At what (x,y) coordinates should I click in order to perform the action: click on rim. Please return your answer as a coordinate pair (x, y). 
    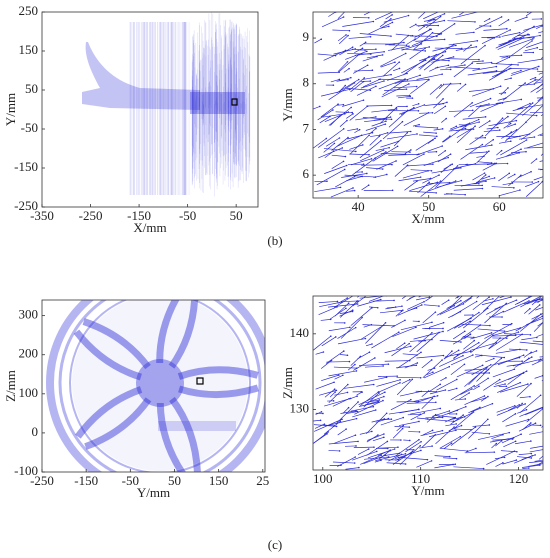
    Looking at the image, I should click on (160, 386).